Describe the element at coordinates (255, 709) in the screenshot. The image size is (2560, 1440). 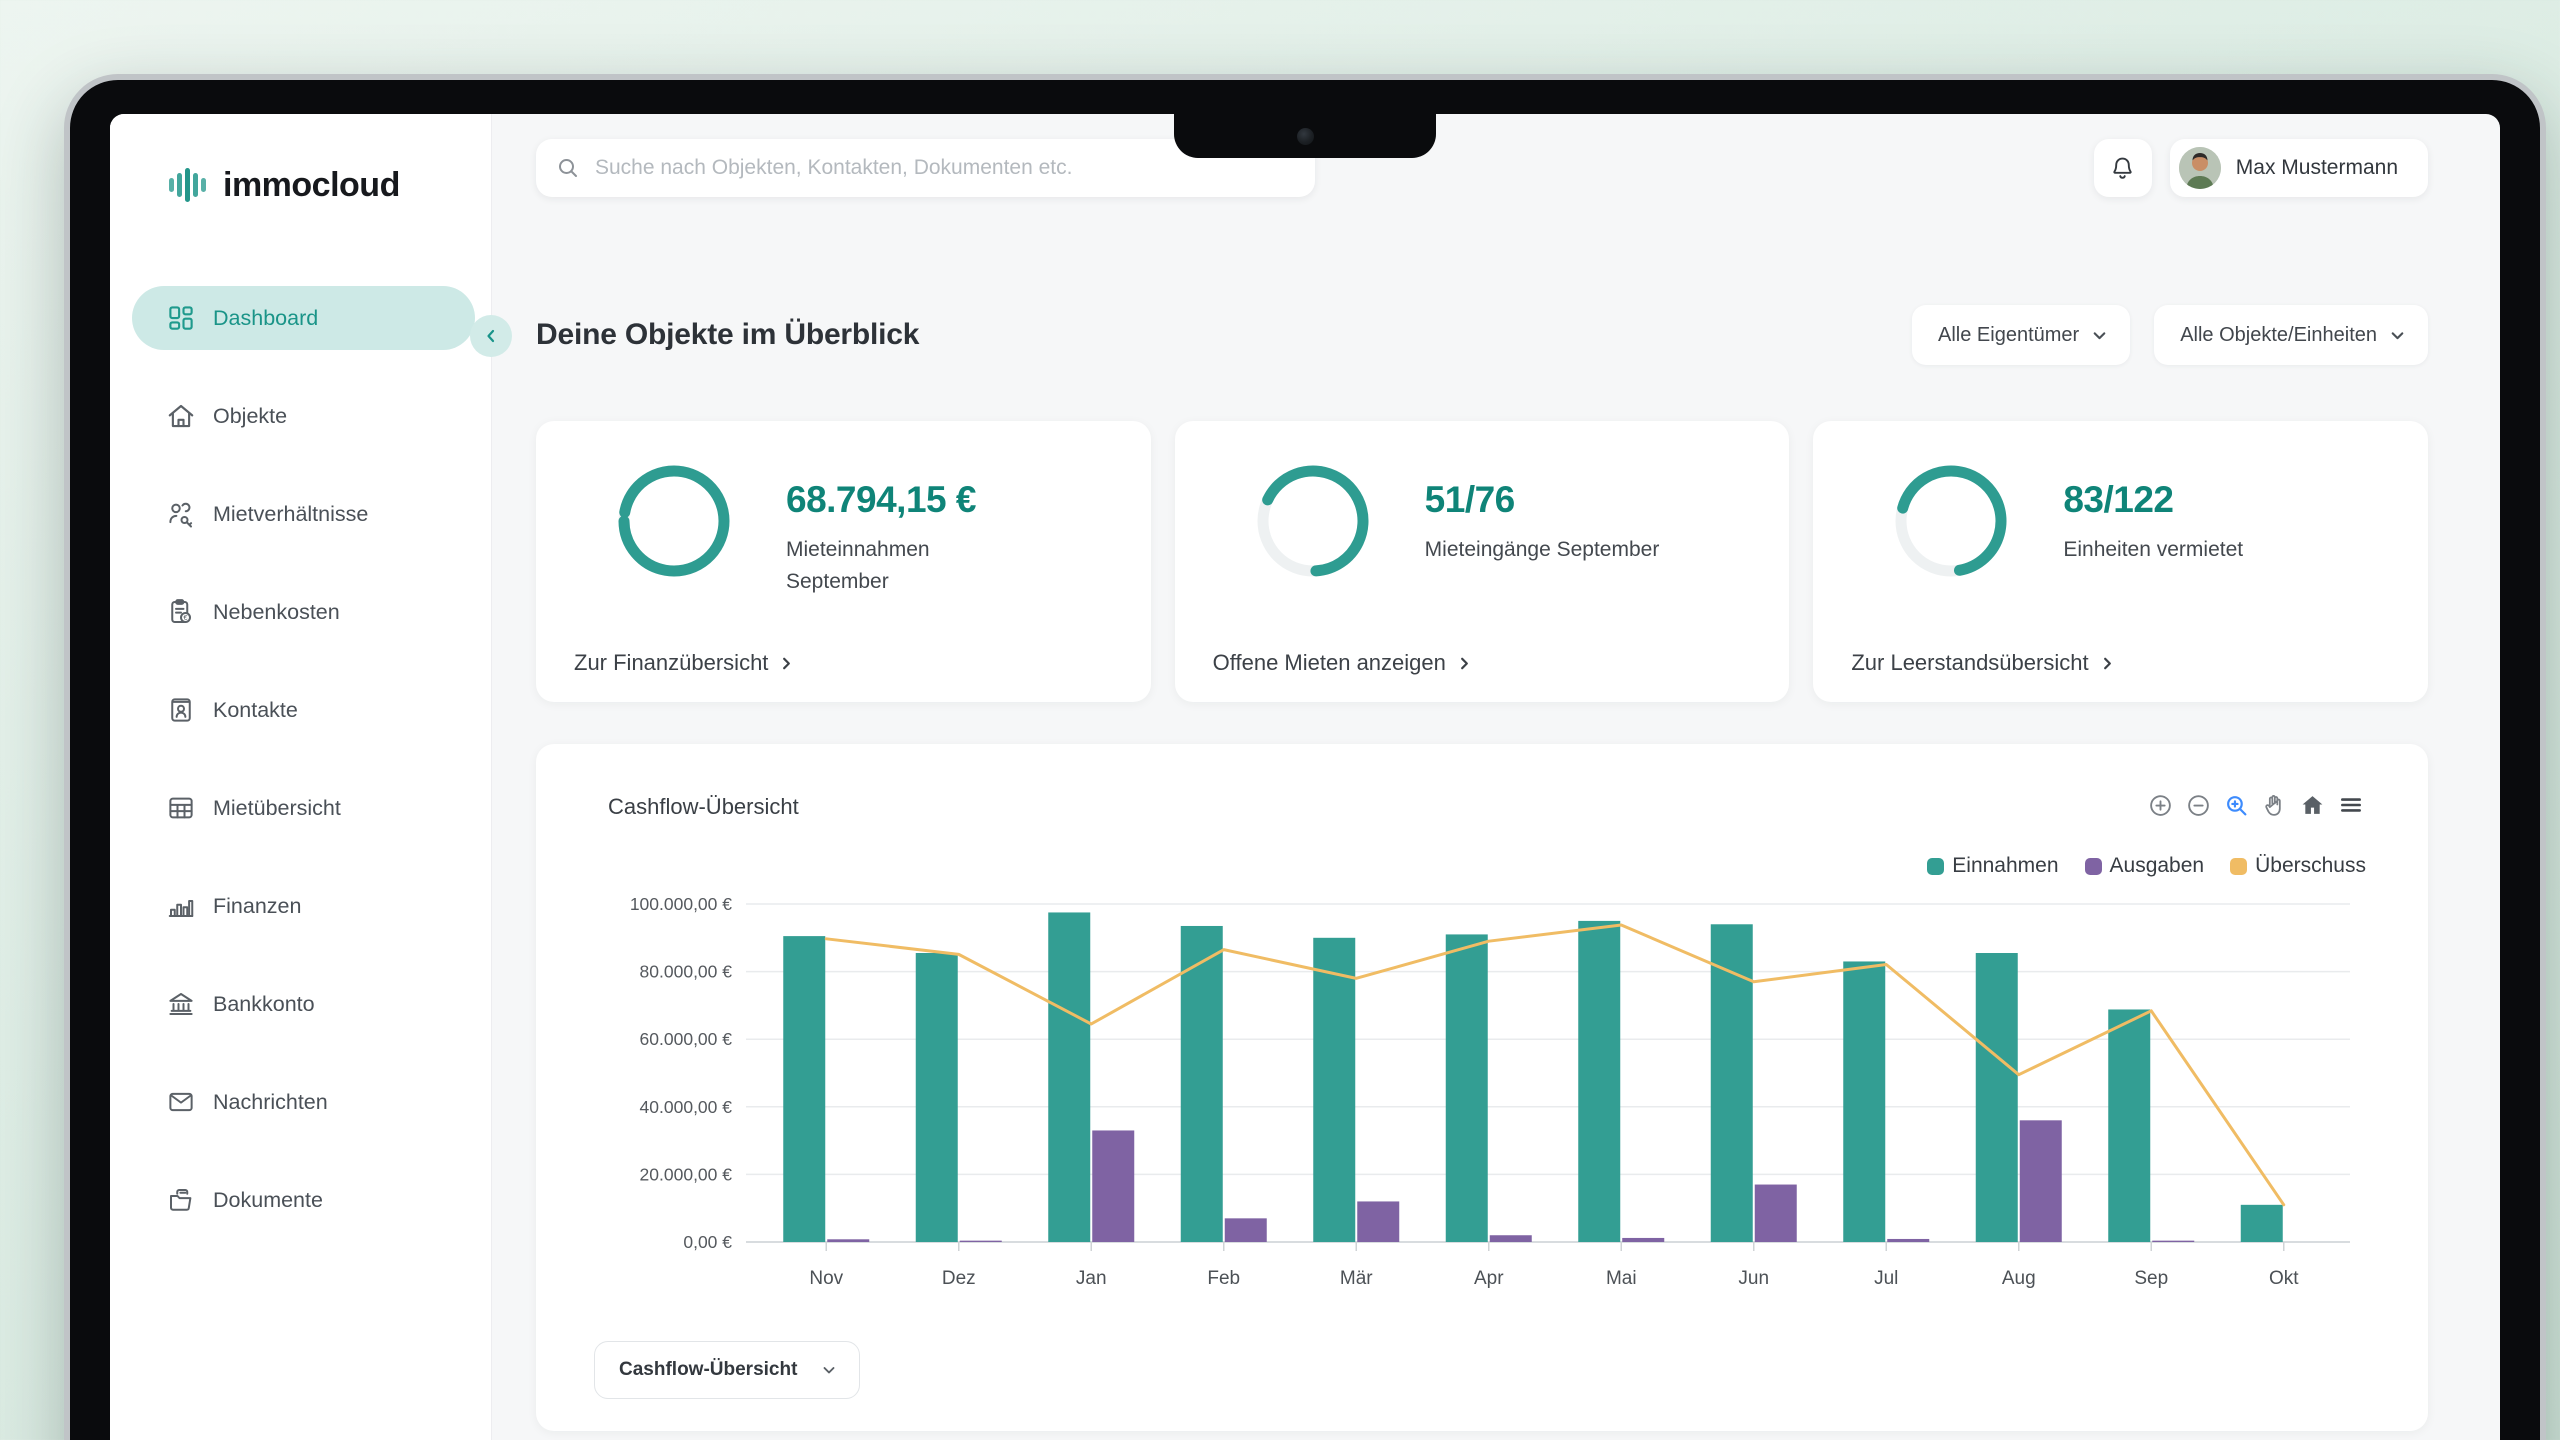
I see `sidebar-item-label: Kontakte` at that location.